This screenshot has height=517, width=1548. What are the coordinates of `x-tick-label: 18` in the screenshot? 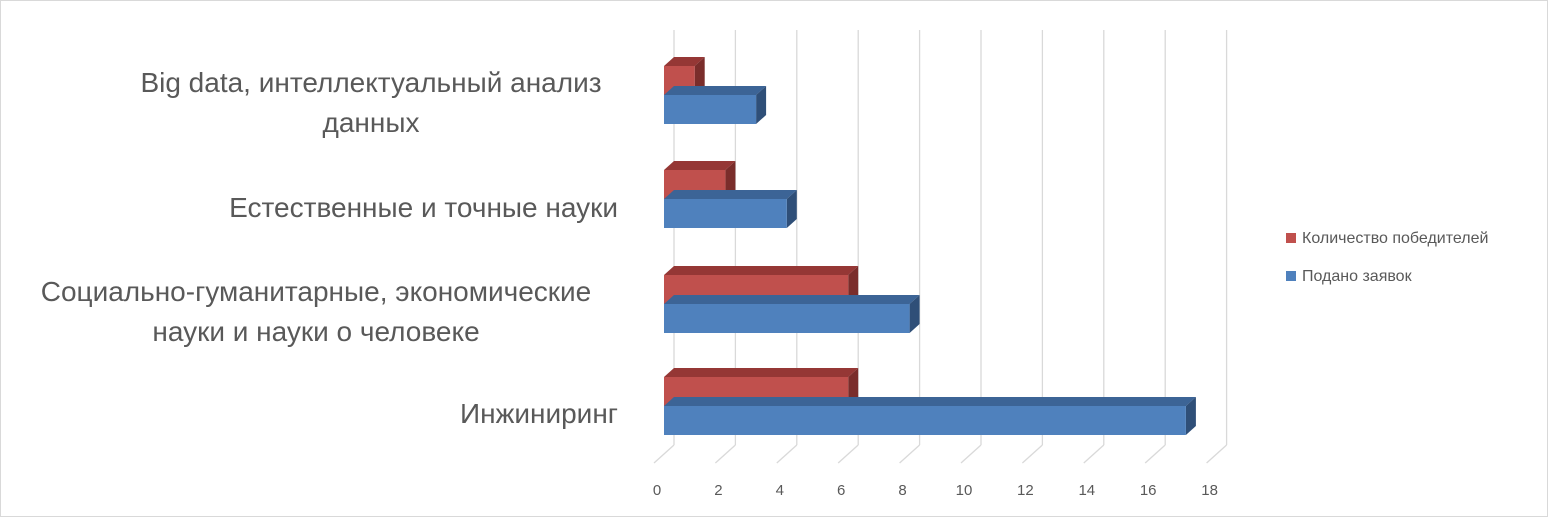 It's located at (1209, 490).